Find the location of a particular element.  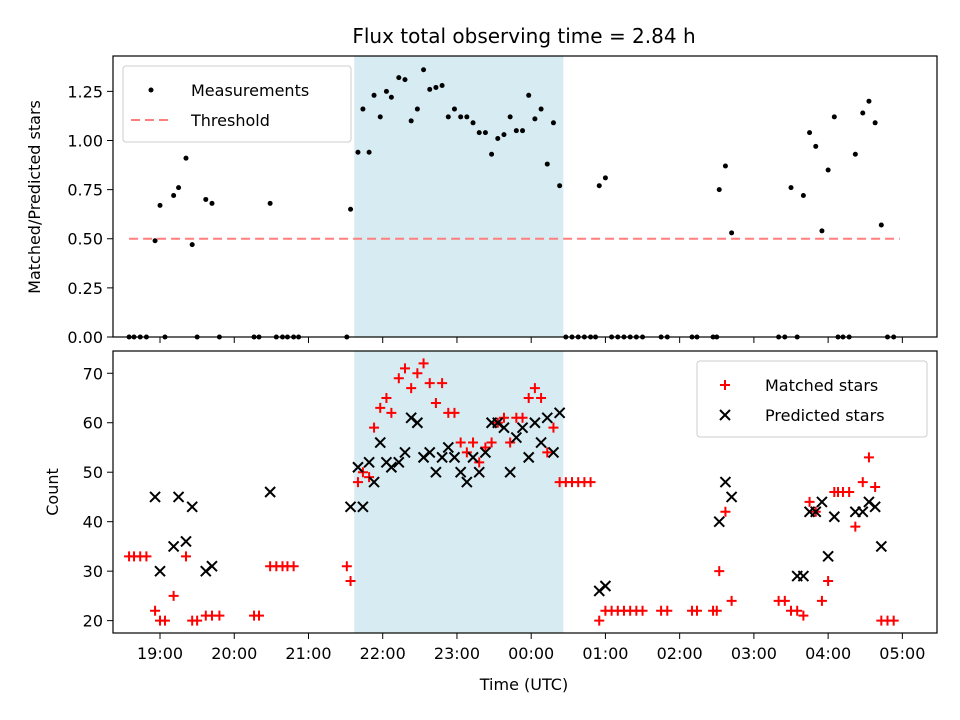

legend-bottom: Matched stars Predicted stars is located at coordinates (812, 399).